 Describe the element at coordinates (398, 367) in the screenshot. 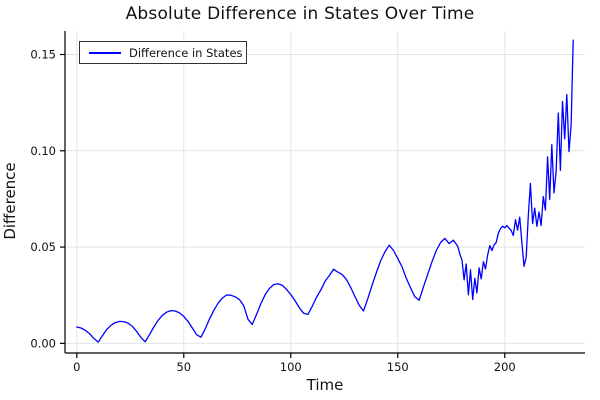

I see `x-tick-label: 150` at that location.